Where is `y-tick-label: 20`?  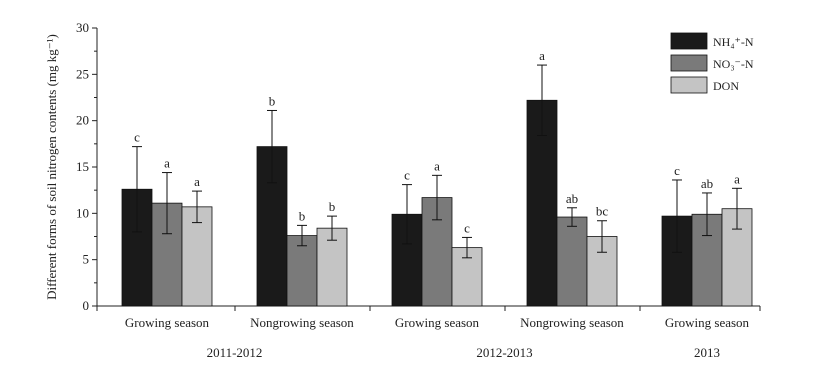
y-tick-label: 20 is located at coordinates (82, 120).